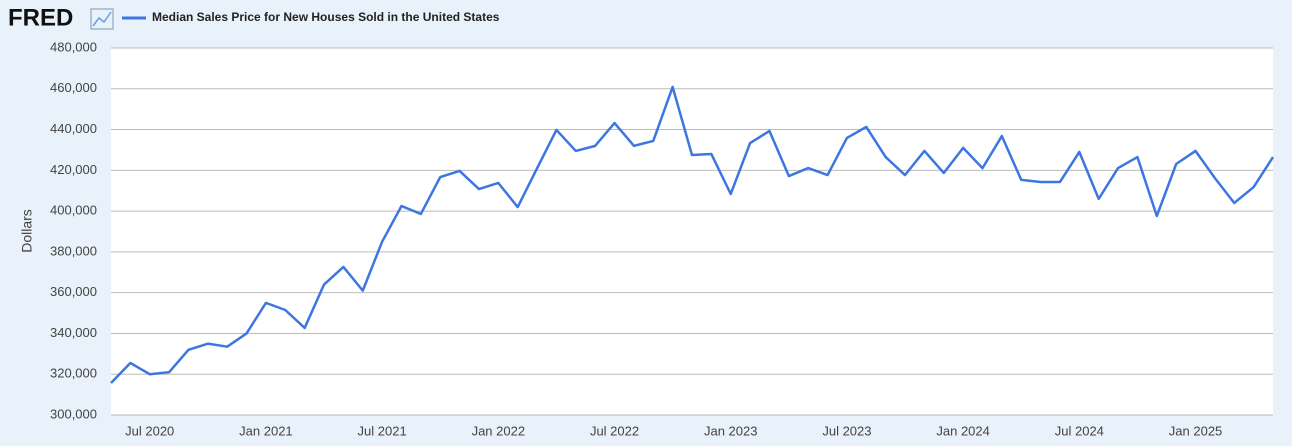  I want to click on x-tick-label: Jan 2024, so click(963, 430).